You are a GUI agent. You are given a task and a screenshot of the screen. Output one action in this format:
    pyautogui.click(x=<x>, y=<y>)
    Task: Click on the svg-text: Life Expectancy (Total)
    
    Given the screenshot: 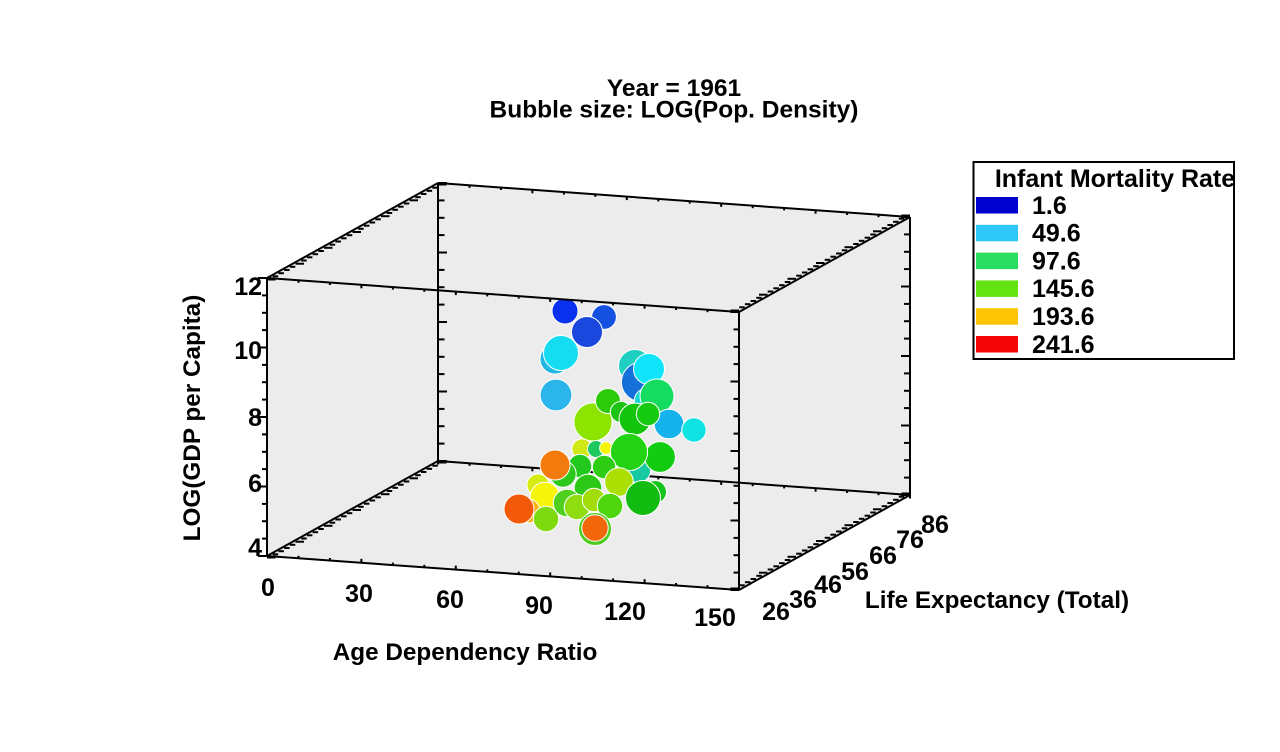 What is the action you would take?
    pyautogui.click(x=997, y=600)
    